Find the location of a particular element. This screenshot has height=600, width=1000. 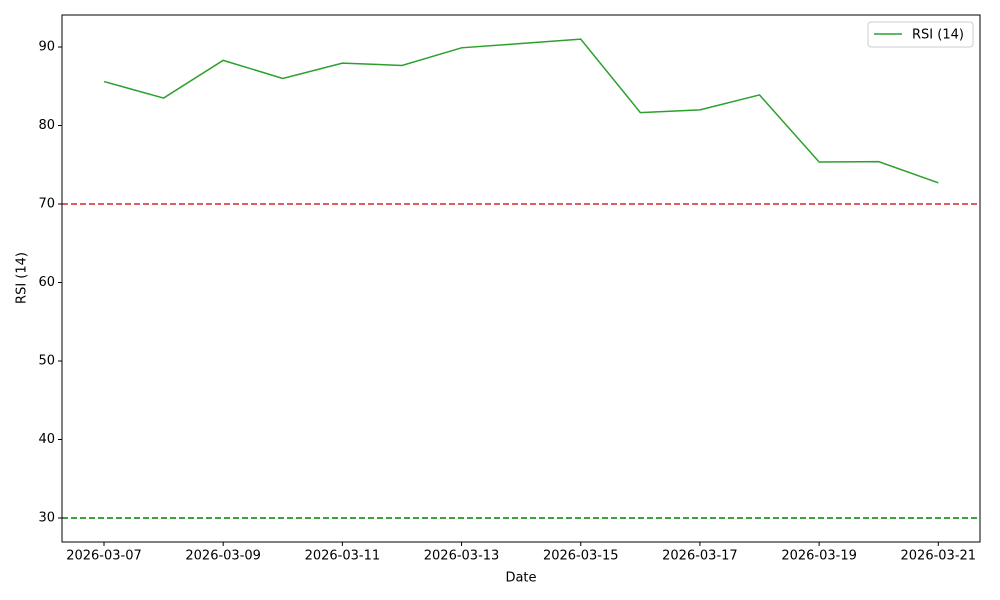

y-tick-label: 90 is located at coordinates (46, 47).